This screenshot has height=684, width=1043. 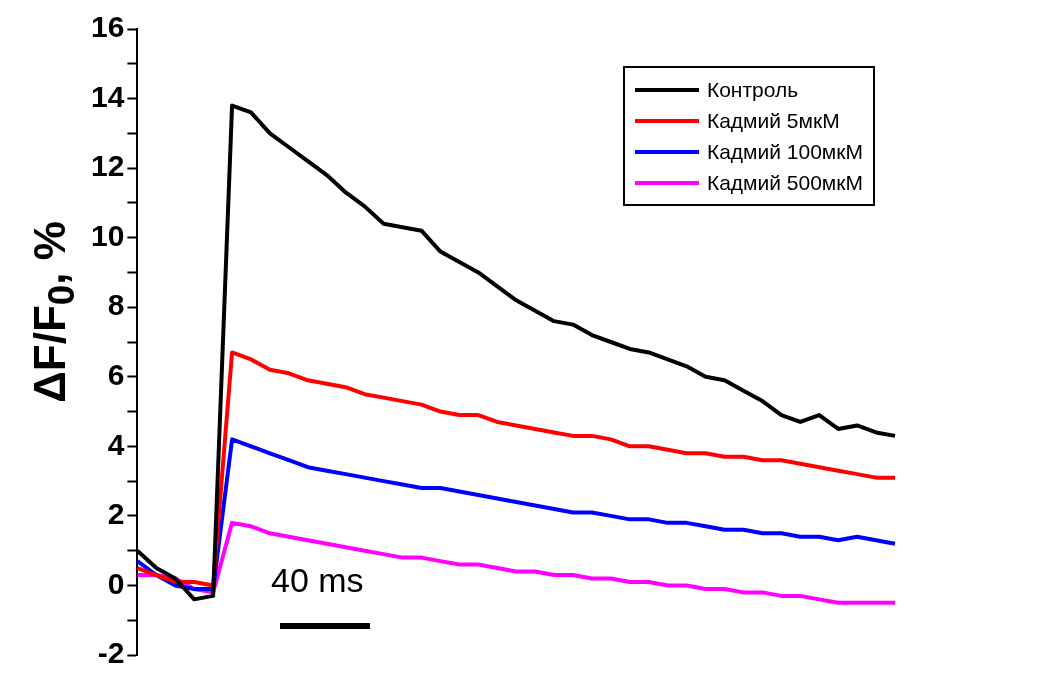 I want to click on legend-label: Кадмий 5мкМ, so click(x=773, y=121).